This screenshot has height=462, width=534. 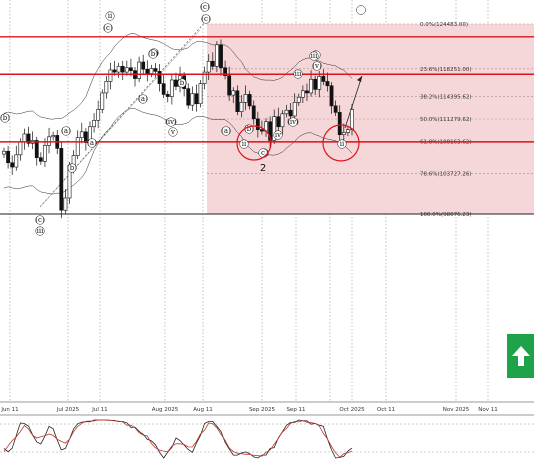 I want to click on wave-label: iv, so click(x=278, y=135).